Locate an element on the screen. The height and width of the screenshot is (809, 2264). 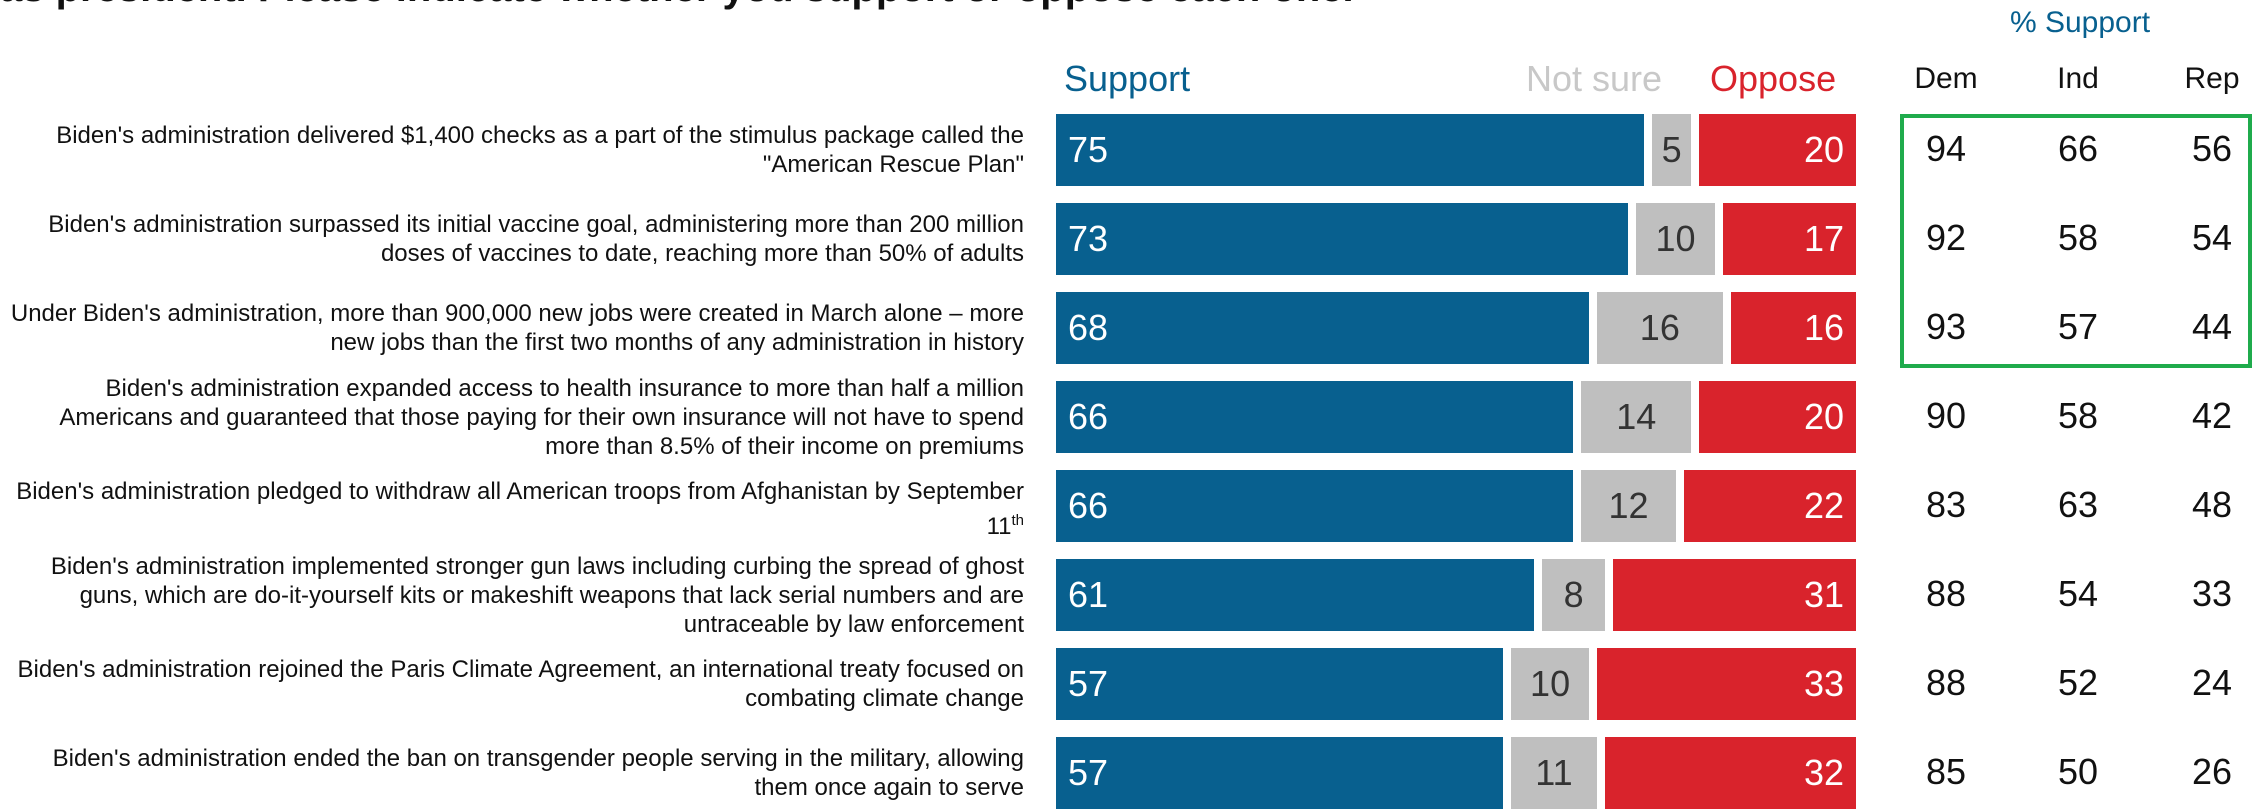
ind-support-value: 66 is located at coordinates (2078, 148).